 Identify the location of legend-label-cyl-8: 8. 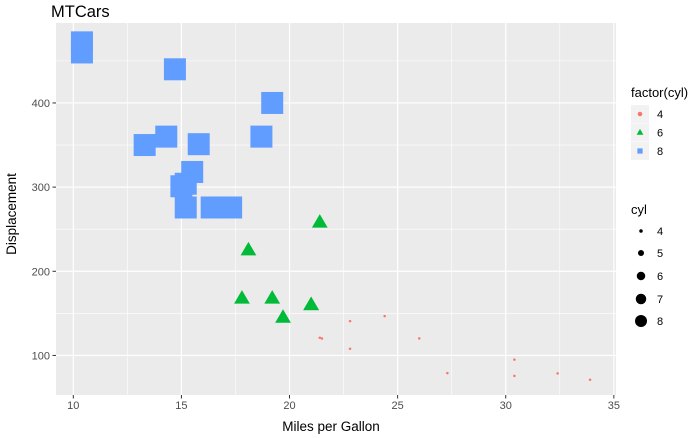
(660, 152).